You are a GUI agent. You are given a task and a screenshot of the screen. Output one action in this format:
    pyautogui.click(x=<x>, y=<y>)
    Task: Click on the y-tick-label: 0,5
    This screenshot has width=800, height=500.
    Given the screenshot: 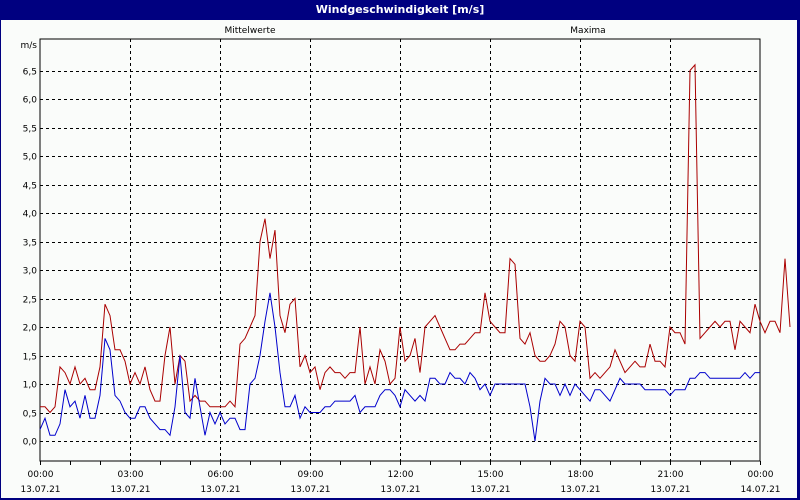 What is the action you would take?
    pyautogui.click(x=30, y=415)
    